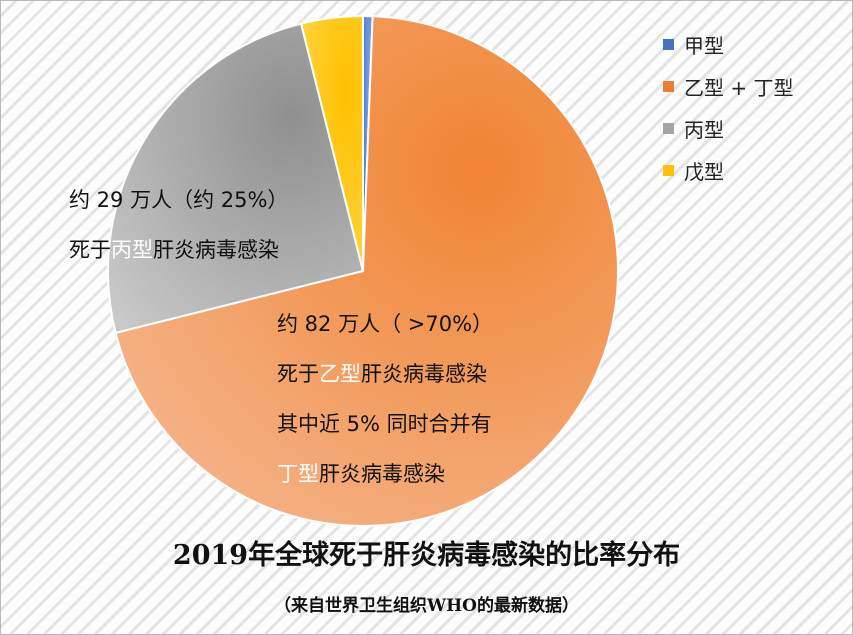  I want to click on annotation-line: 其中近 5% 同时合并有, so click(384, 424).